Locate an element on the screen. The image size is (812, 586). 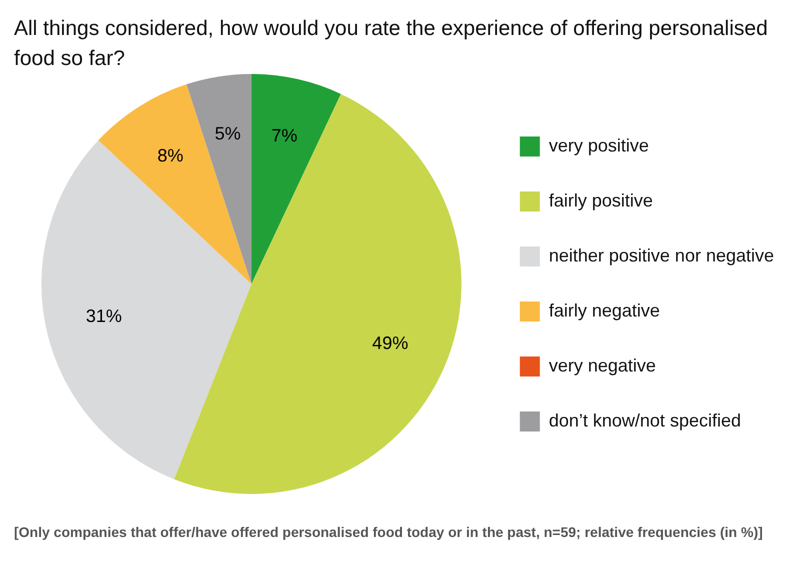
text: [Only companies that offer/have offered personalised food today or in the past, n=59; relative frequencies (in %)] is located at coordinates (388, 531).